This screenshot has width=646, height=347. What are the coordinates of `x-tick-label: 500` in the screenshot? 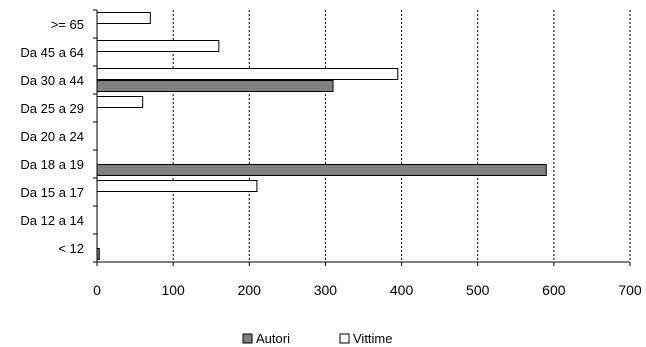 It's located at (478, 290).